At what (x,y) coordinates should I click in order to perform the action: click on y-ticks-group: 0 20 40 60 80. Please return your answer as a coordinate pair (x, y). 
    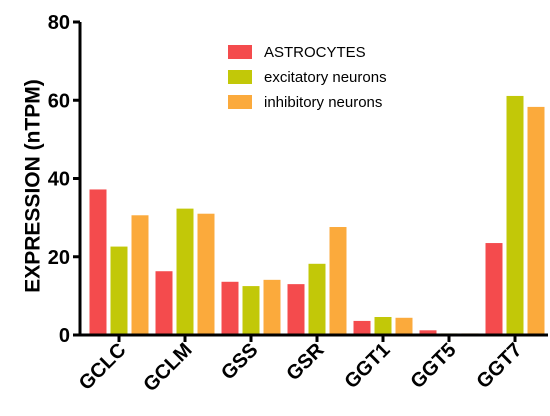
    Looking at the image, I should click on (64, 179).